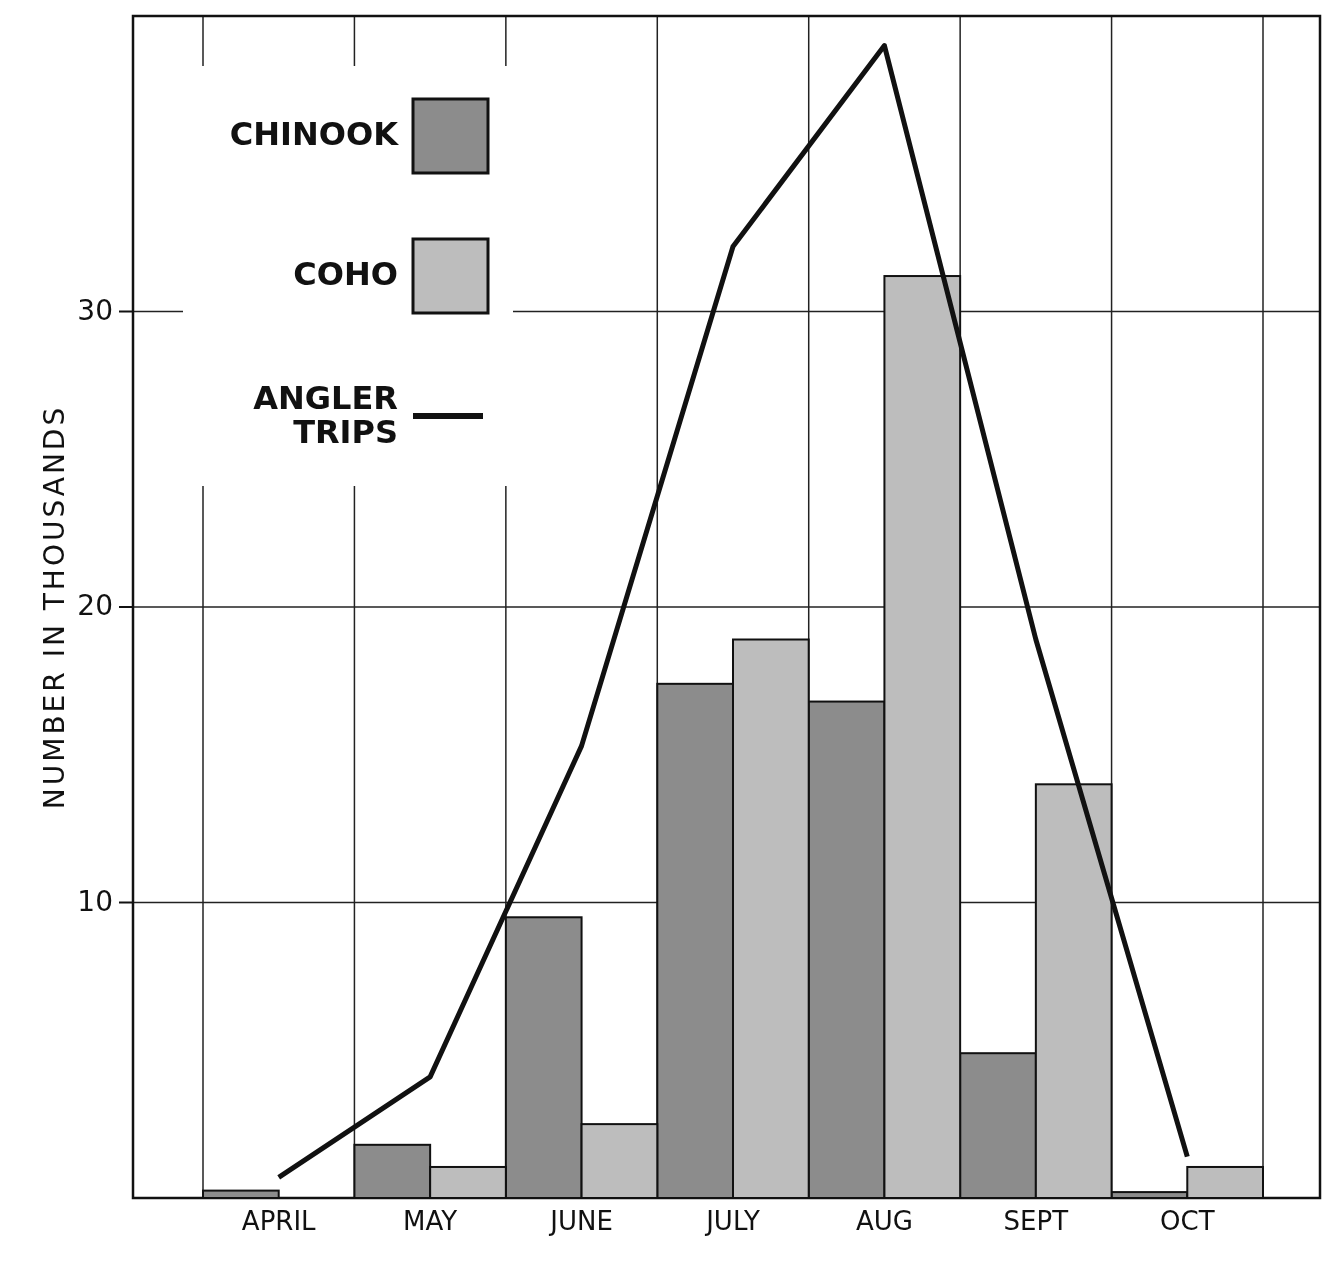 This screenshot has height=1265, width=1342. What do you see at coordinates (580, 1221) in the screenshot?
I see `x-tick-label: JUNE` at bounding box center [580, 1221].